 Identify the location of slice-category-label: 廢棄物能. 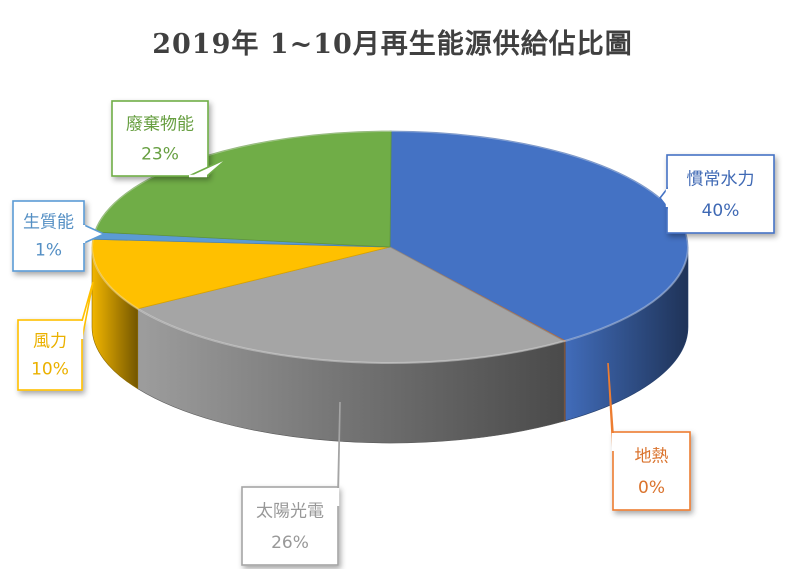
(160, 125).